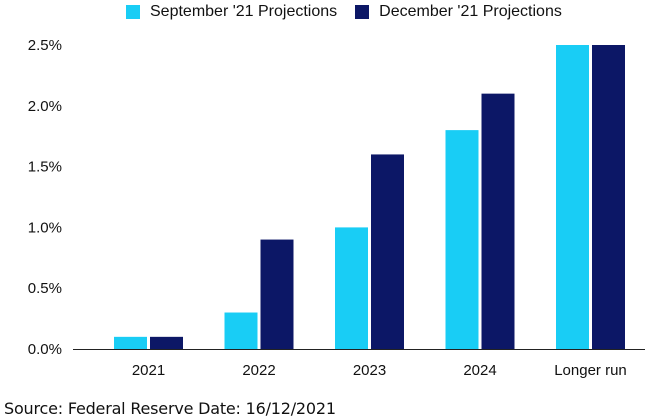 Image resolution: width=650 pixels, height=420 pixels. What do you see at coordinates (45, 227) in the screenshot?
I see `y-tick-label: 1.0%` at bounding box center [45, 227].